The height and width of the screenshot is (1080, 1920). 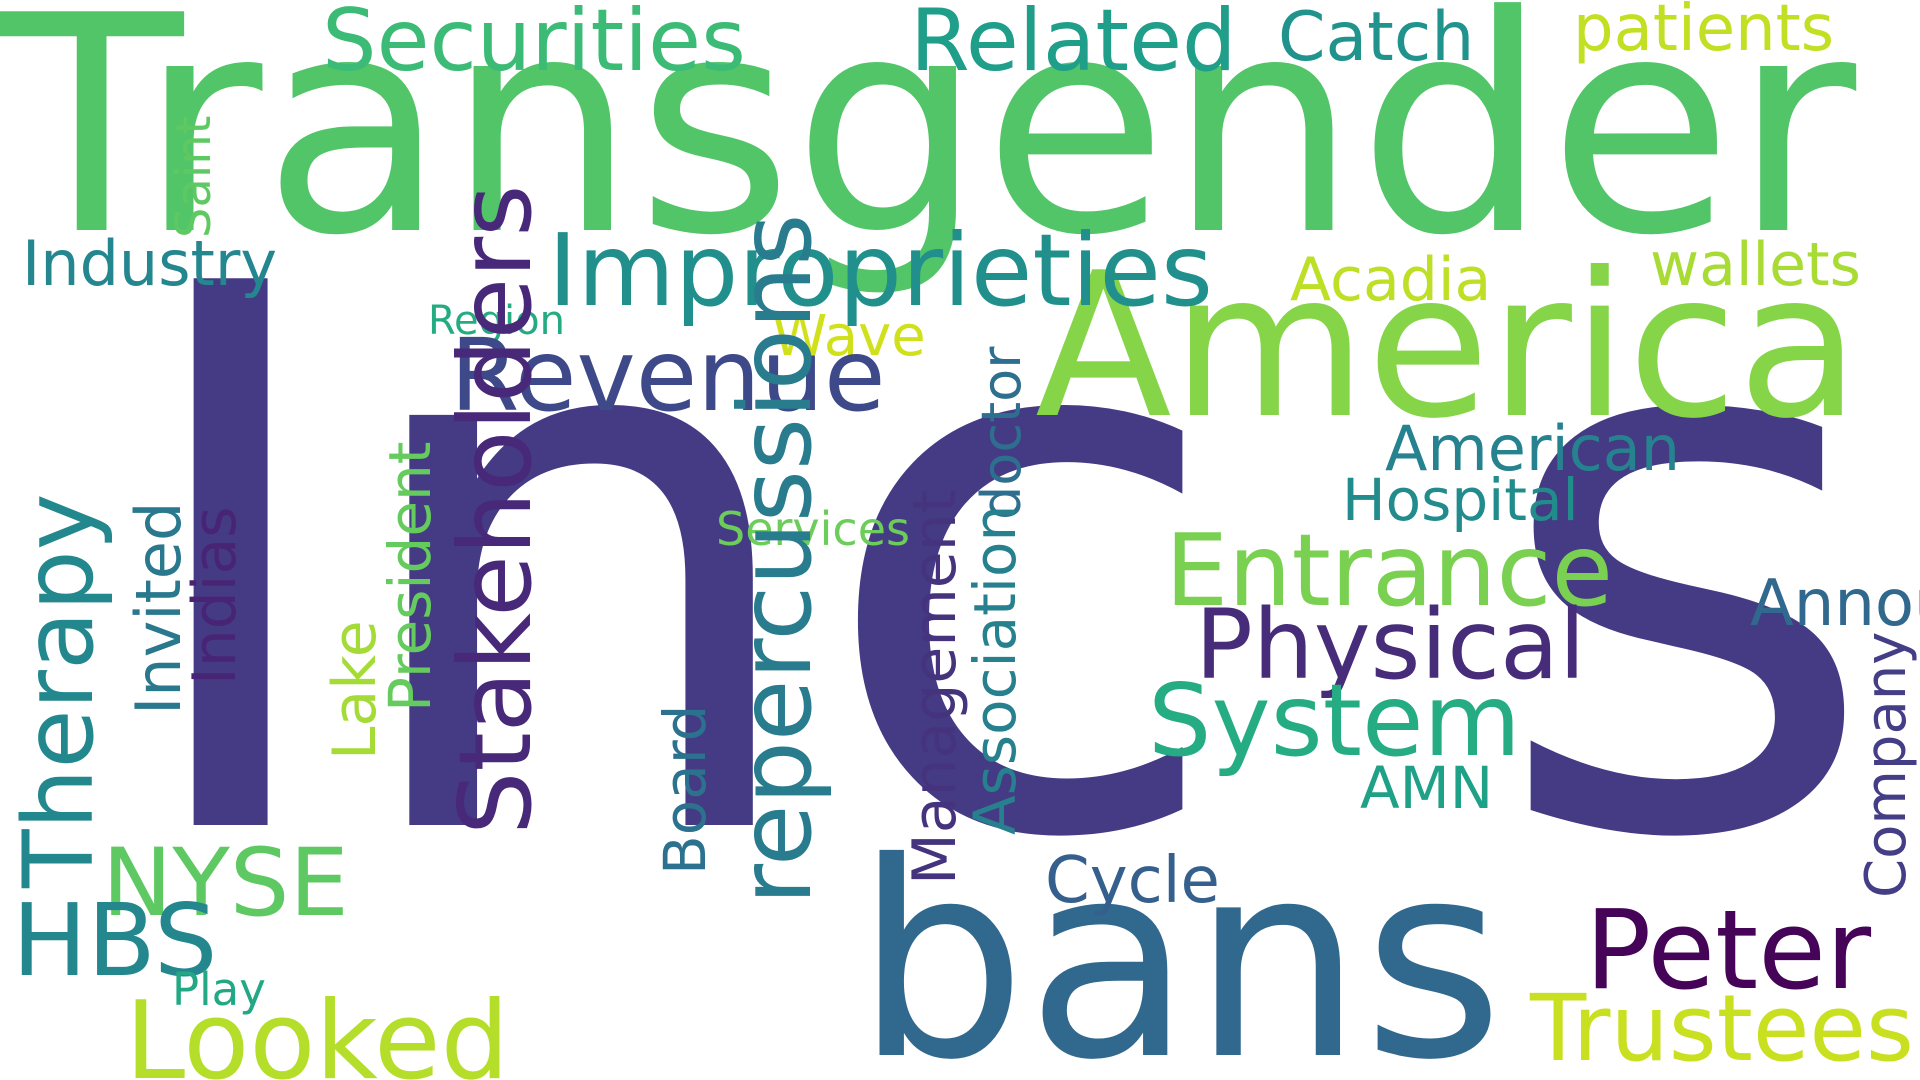 I want to click on word-repercussions: HBS, so click(x=115, y=940).